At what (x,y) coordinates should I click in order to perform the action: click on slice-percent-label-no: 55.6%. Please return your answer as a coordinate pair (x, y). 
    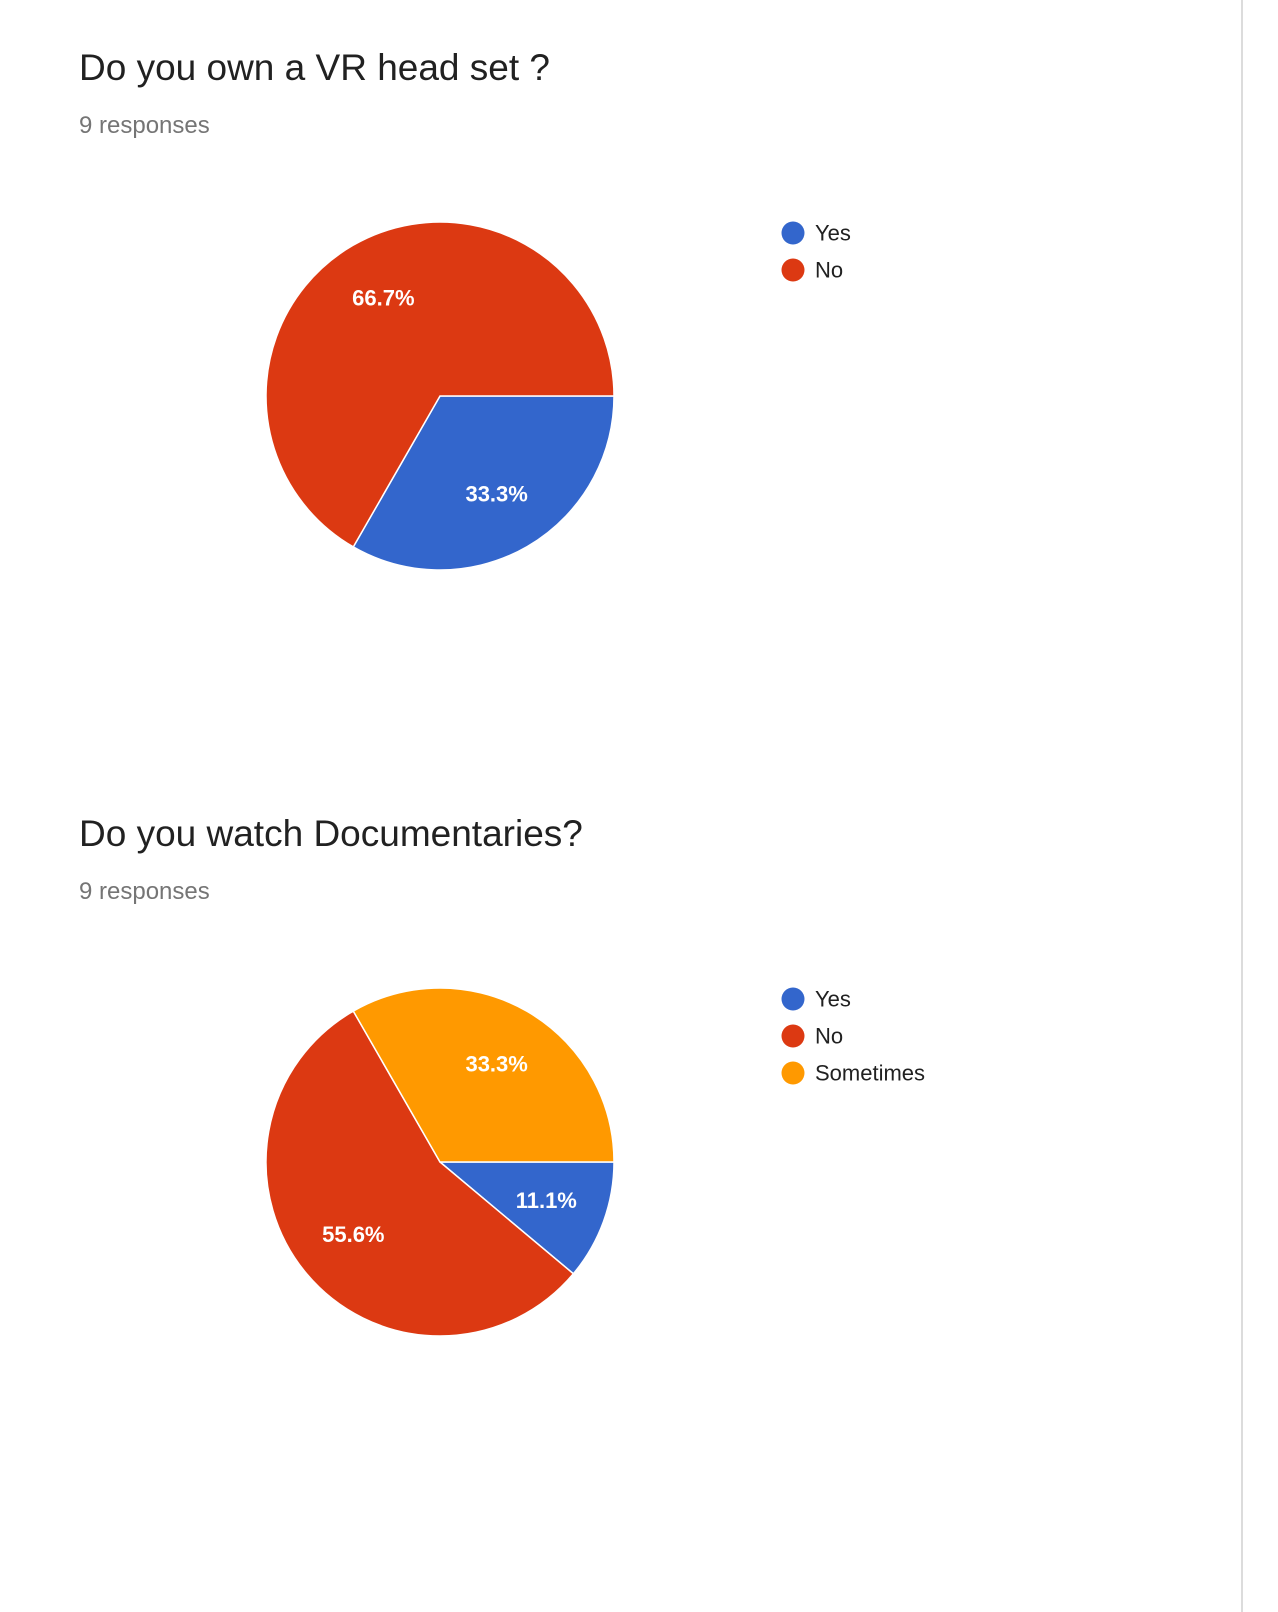
    Looking at the image, I should click on (353, 1234).